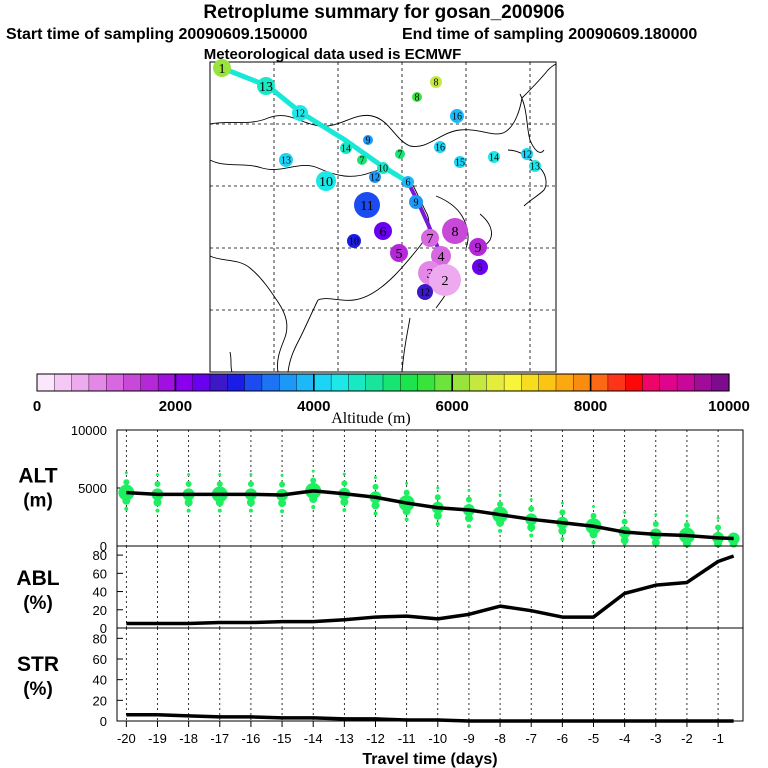 This screenshot has width=768, height=768. I want to click on map-plume-label: 10, so click(383, 169).